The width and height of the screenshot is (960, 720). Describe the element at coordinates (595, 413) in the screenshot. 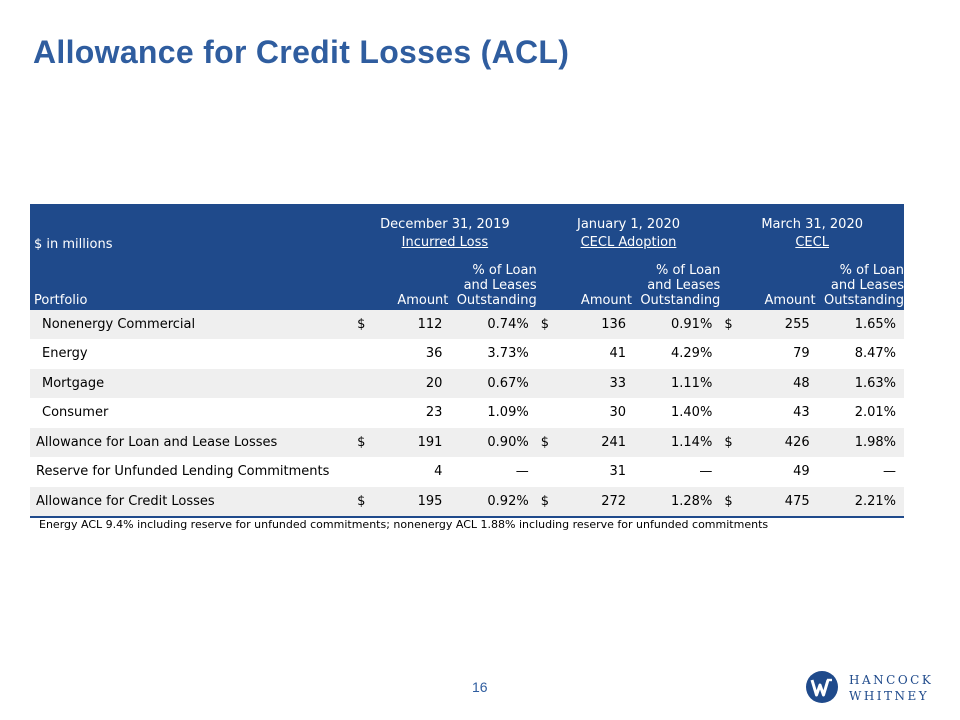

I see `amount-cell: 30` at that location.